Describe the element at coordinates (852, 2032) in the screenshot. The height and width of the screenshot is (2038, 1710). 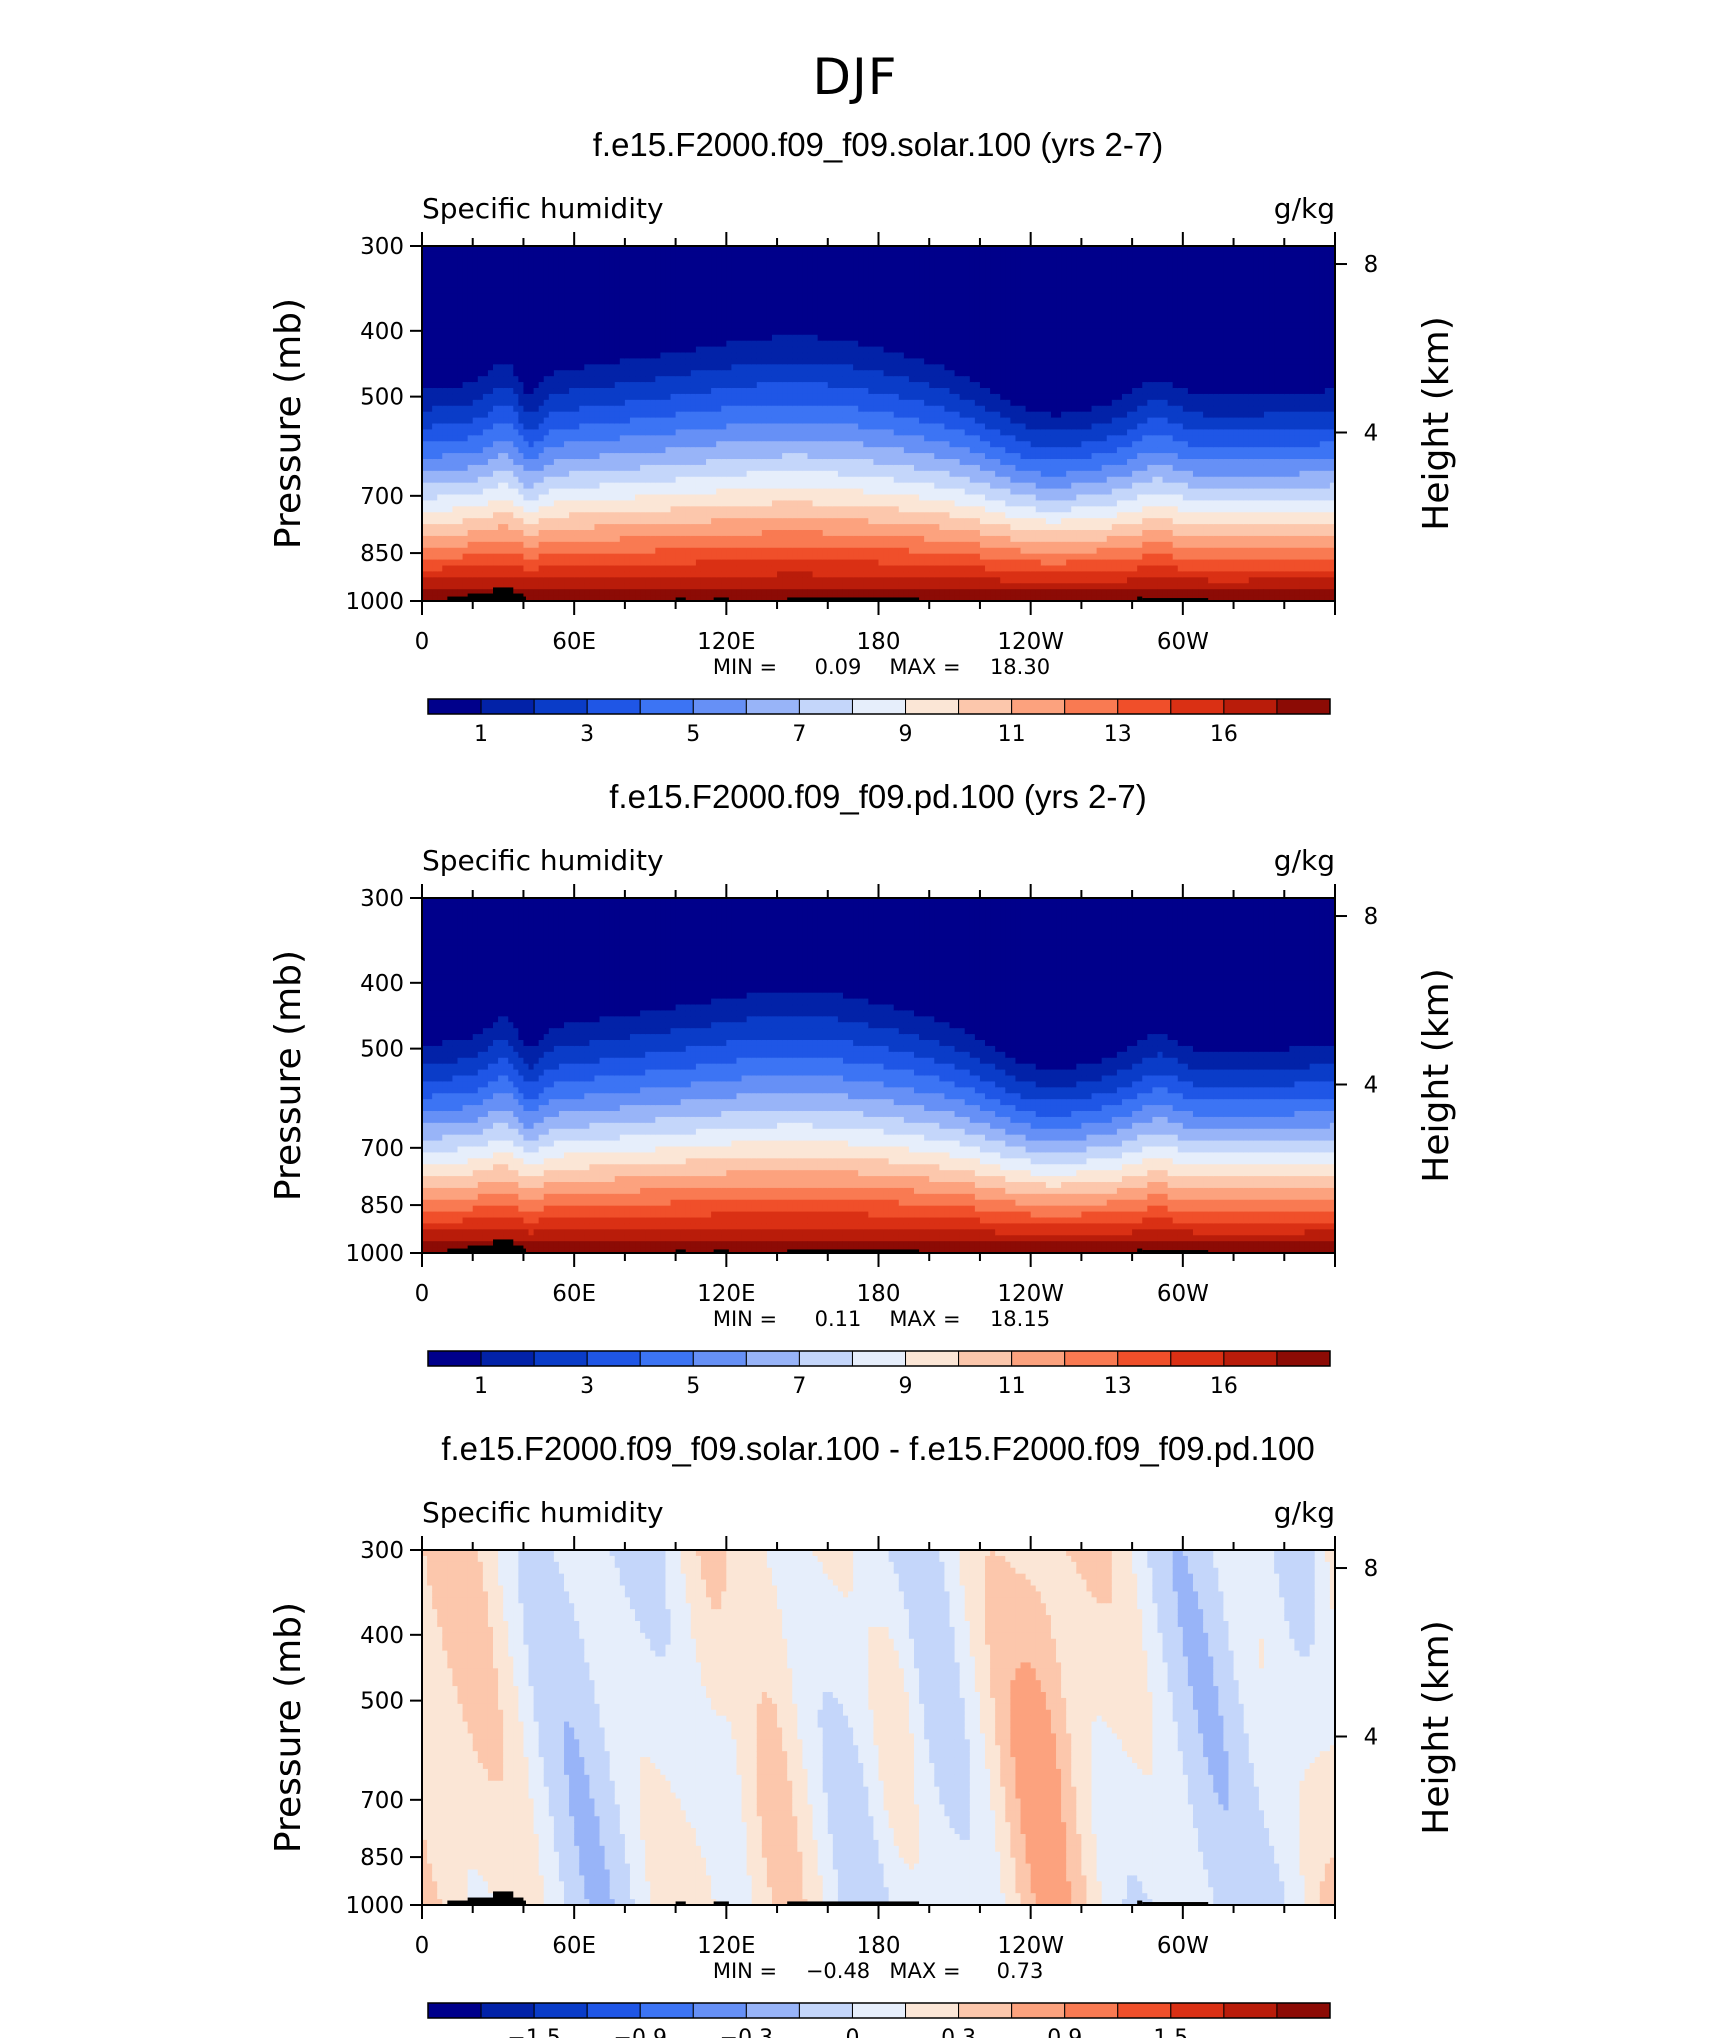
I see `colorbar-label: 0` at that location.